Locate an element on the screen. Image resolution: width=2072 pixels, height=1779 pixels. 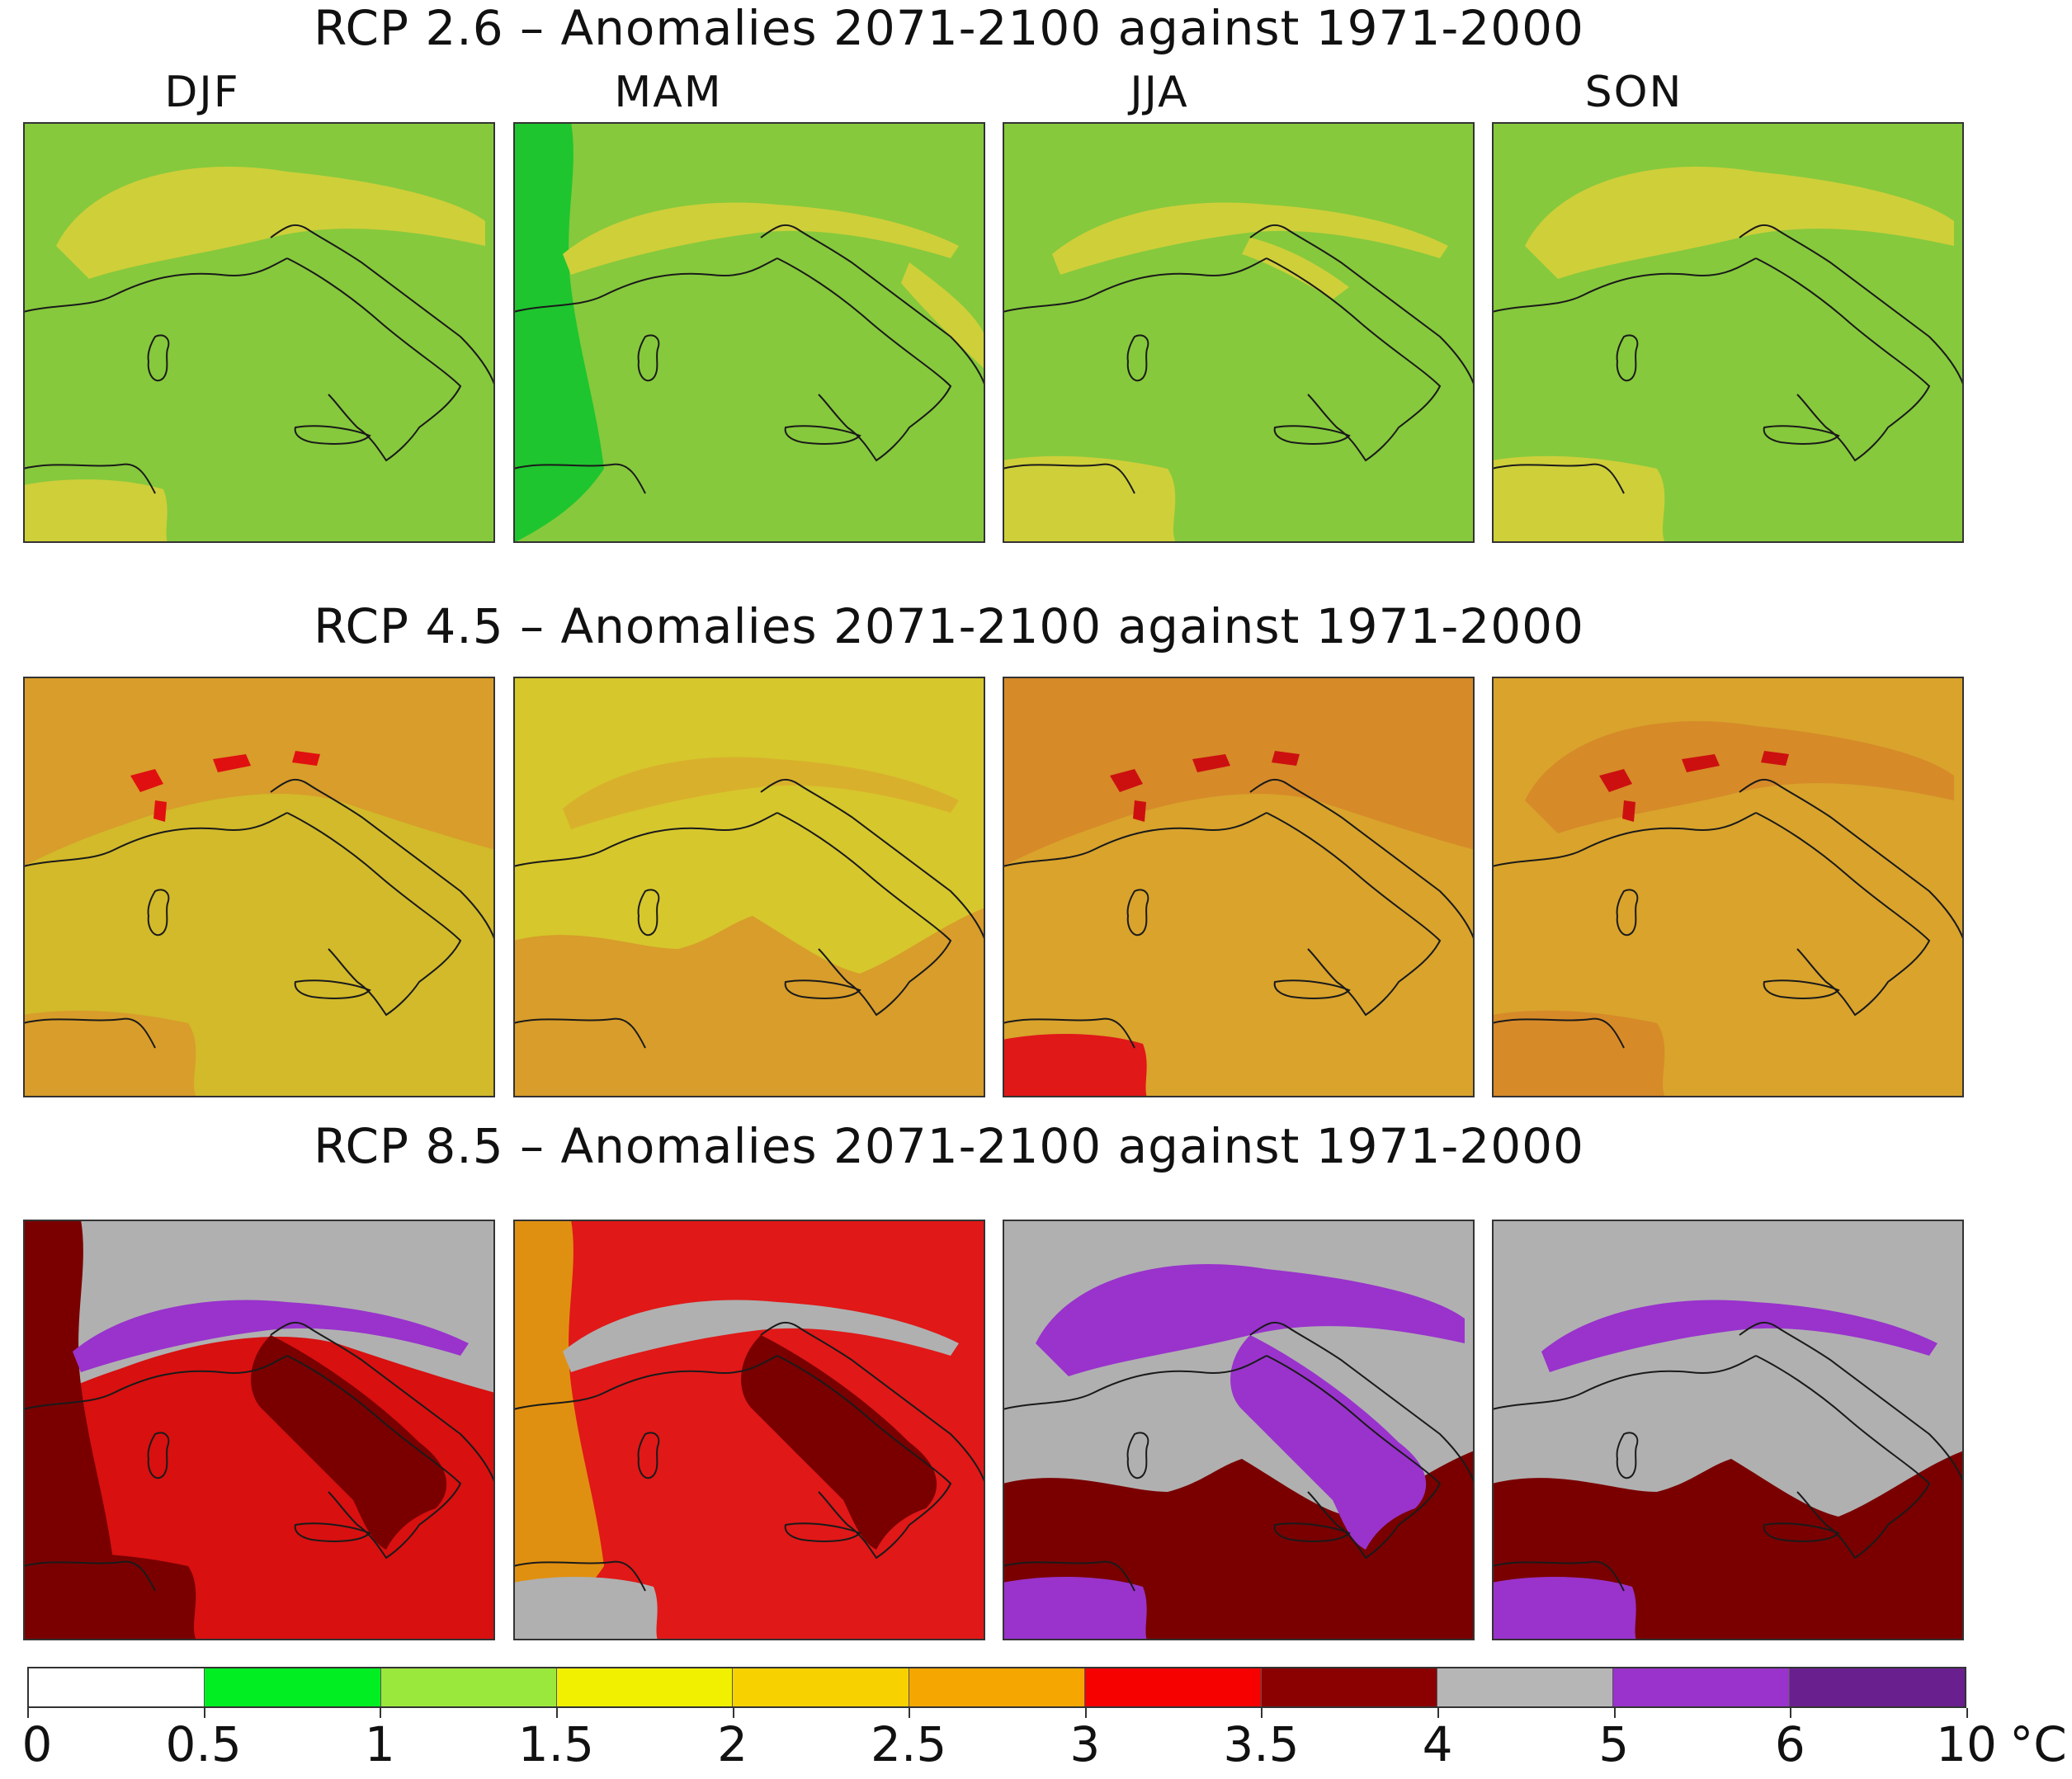
map-panel-djf-row3 is located at coordinates (259, 1430).